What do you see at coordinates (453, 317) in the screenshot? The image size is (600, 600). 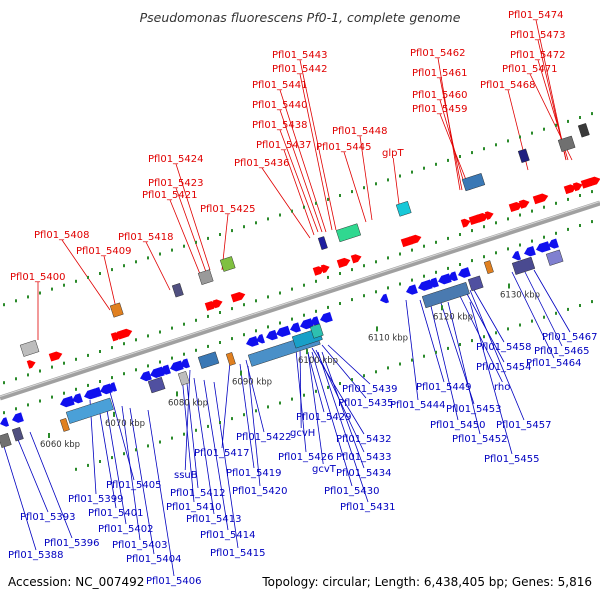 I see `kbp-label: 6120 kbp` at bounding box center [453, 317].